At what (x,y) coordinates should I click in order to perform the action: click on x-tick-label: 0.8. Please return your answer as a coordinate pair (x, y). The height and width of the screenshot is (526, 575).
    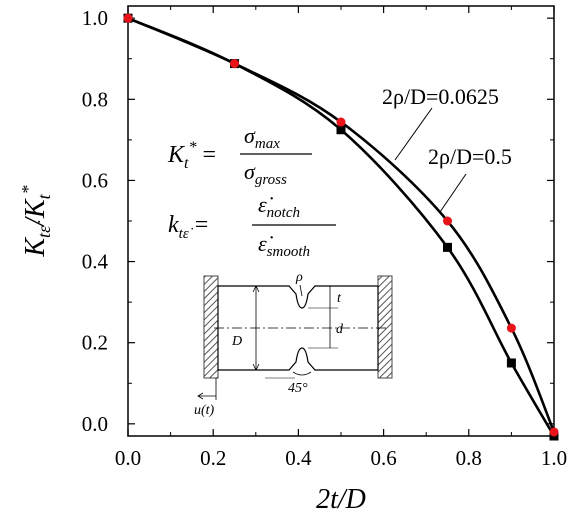
    Looking at the image, I should click on (469, 458).